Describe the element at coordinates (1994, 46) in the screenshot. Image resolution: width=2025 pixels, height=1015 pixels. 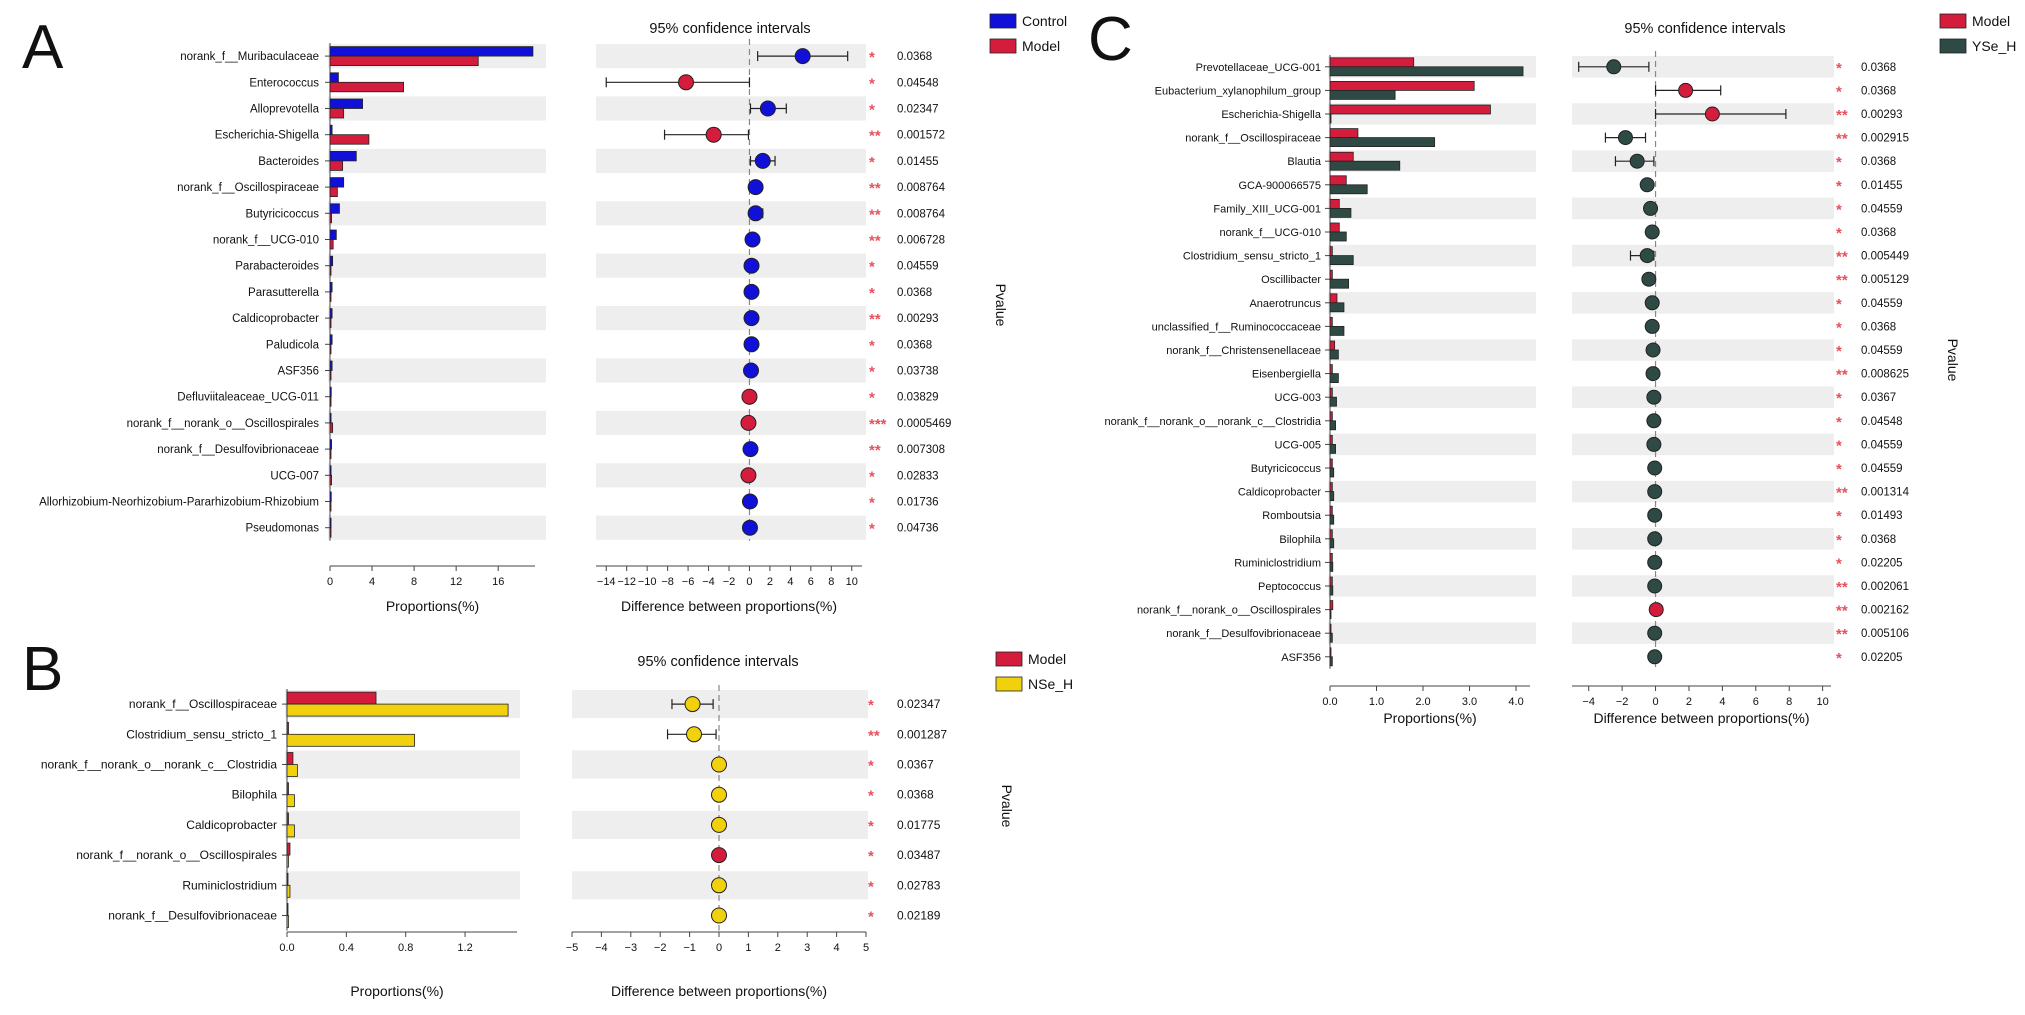
I see `legend-label: YSe_H` at that location.